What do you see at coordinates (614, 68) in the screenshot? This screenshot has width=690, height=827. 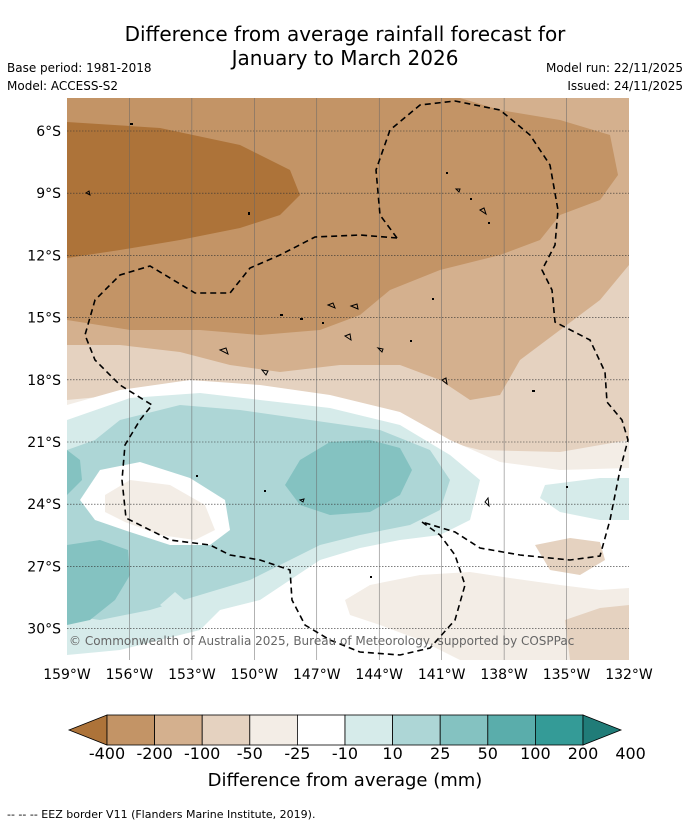 I see `model-run-text: Model run: 22/11/2025` at bounding box center [614, 68].